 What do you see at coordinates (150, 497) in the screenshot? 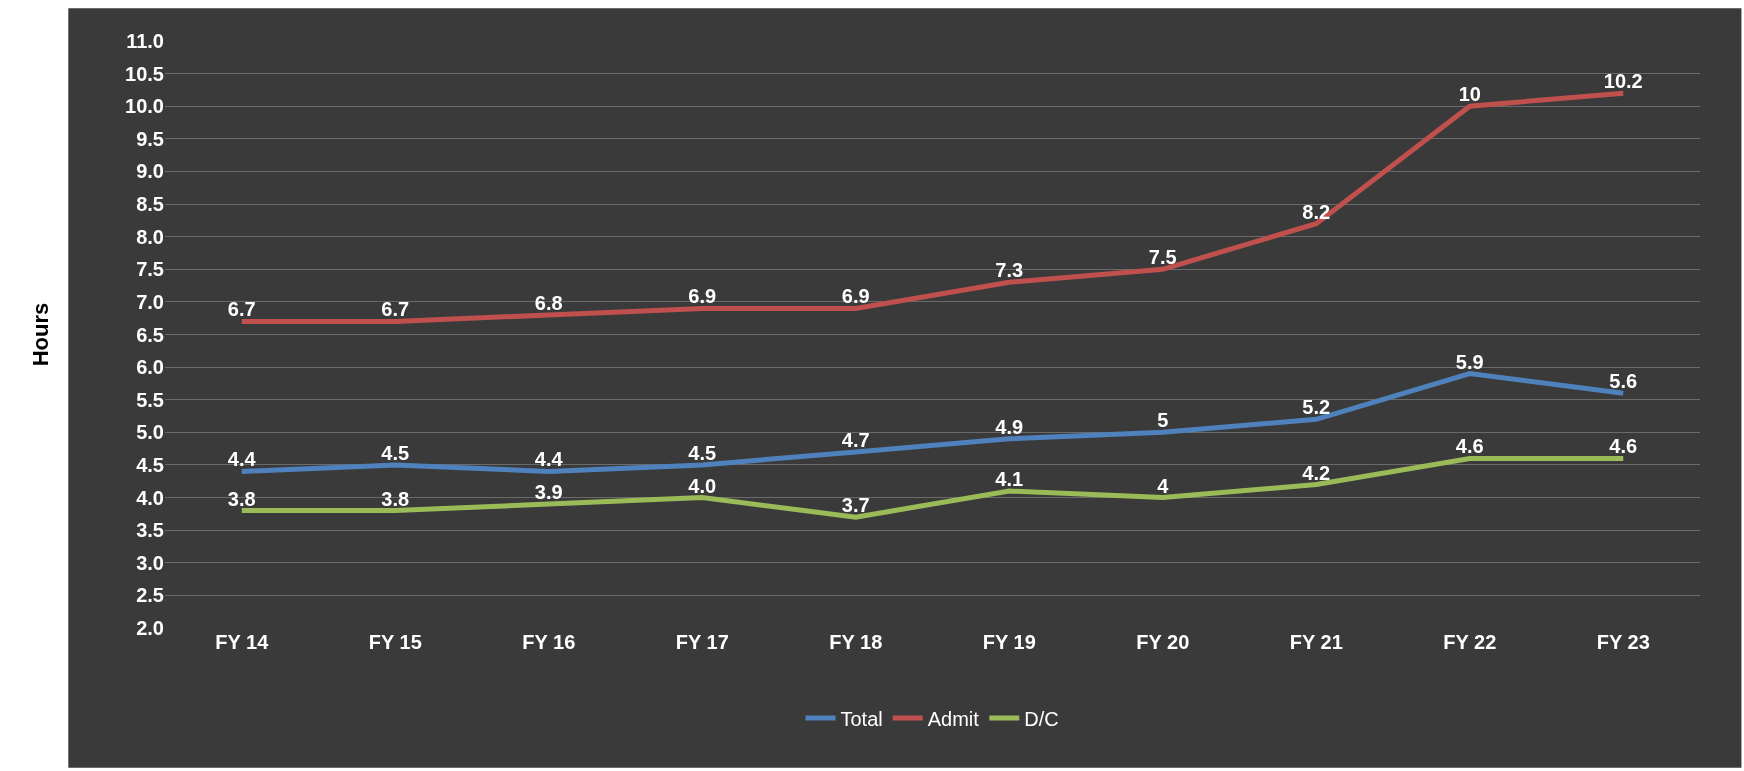
I see `y-tick-label: 4.0` at bounding box center [150, 497].